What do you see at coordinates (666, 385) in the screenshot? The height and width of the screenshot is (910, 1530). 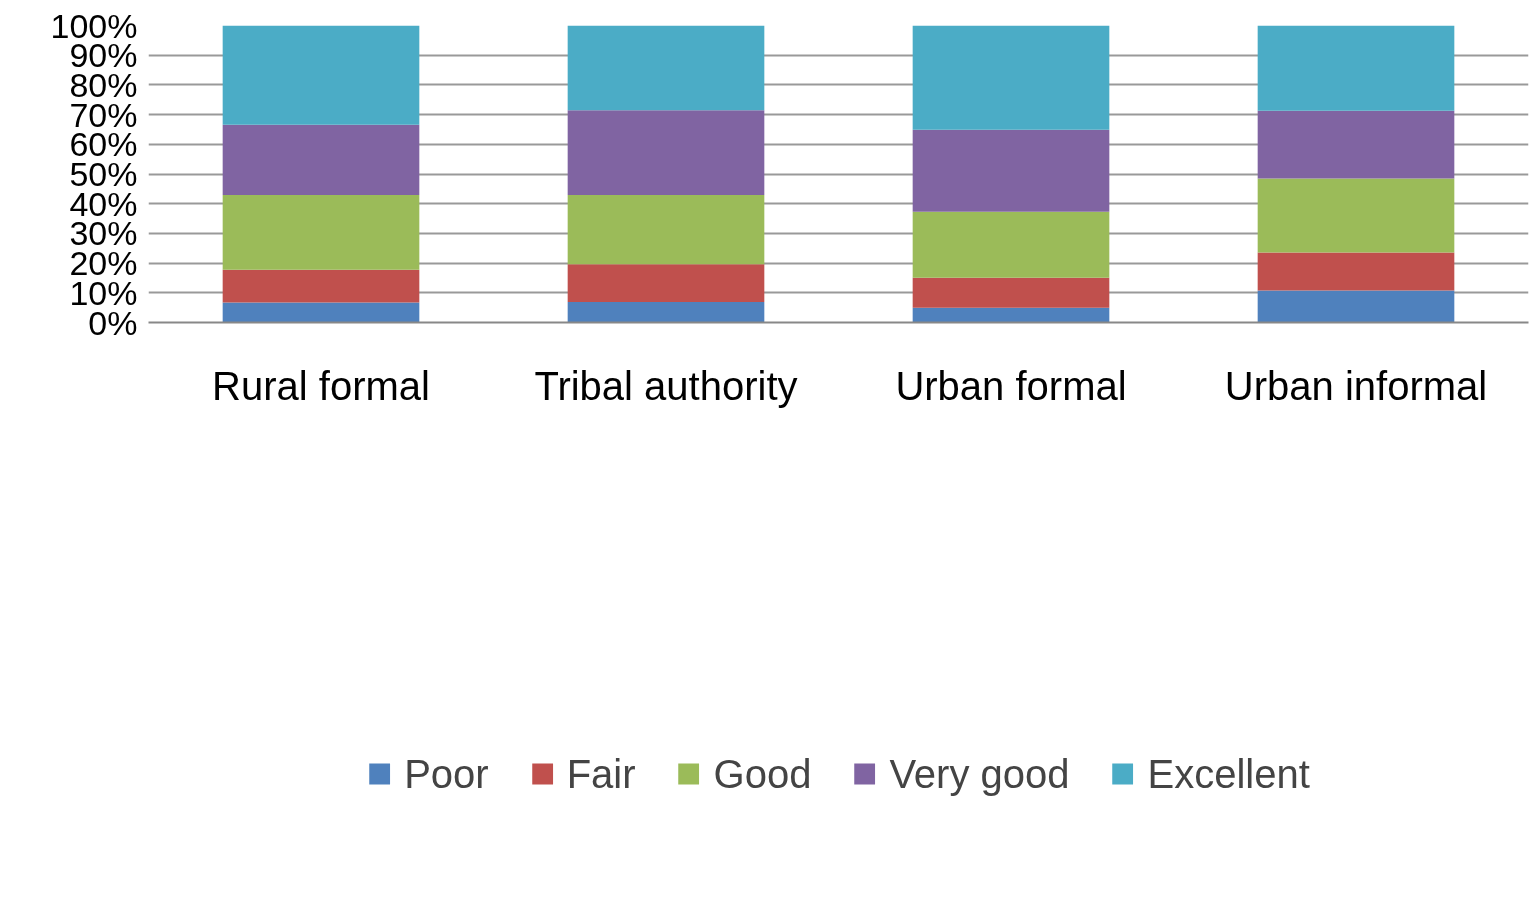 I see `x-tick-label: Tribal authority` at bounding box center [666, 385].